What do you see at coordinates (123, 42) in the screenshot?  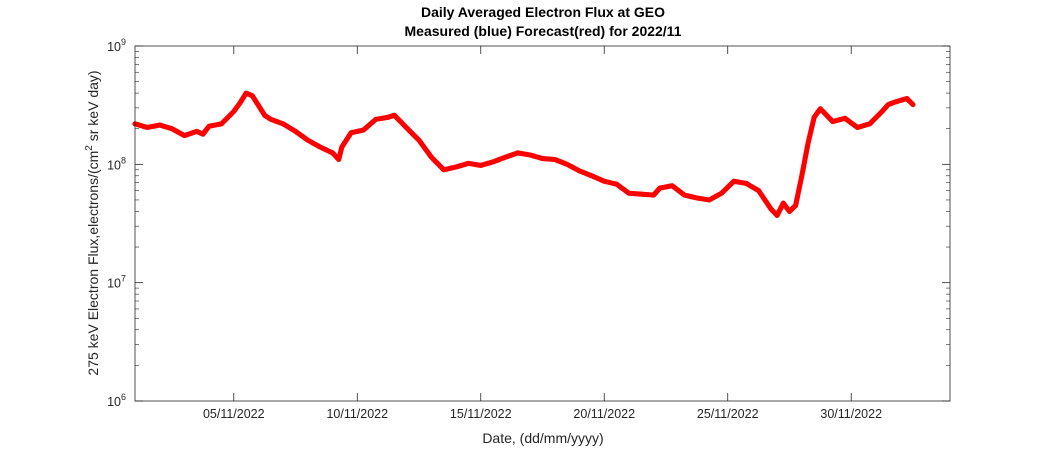 I see `y-tick-exp: 9` at bounding box center [123, 42].